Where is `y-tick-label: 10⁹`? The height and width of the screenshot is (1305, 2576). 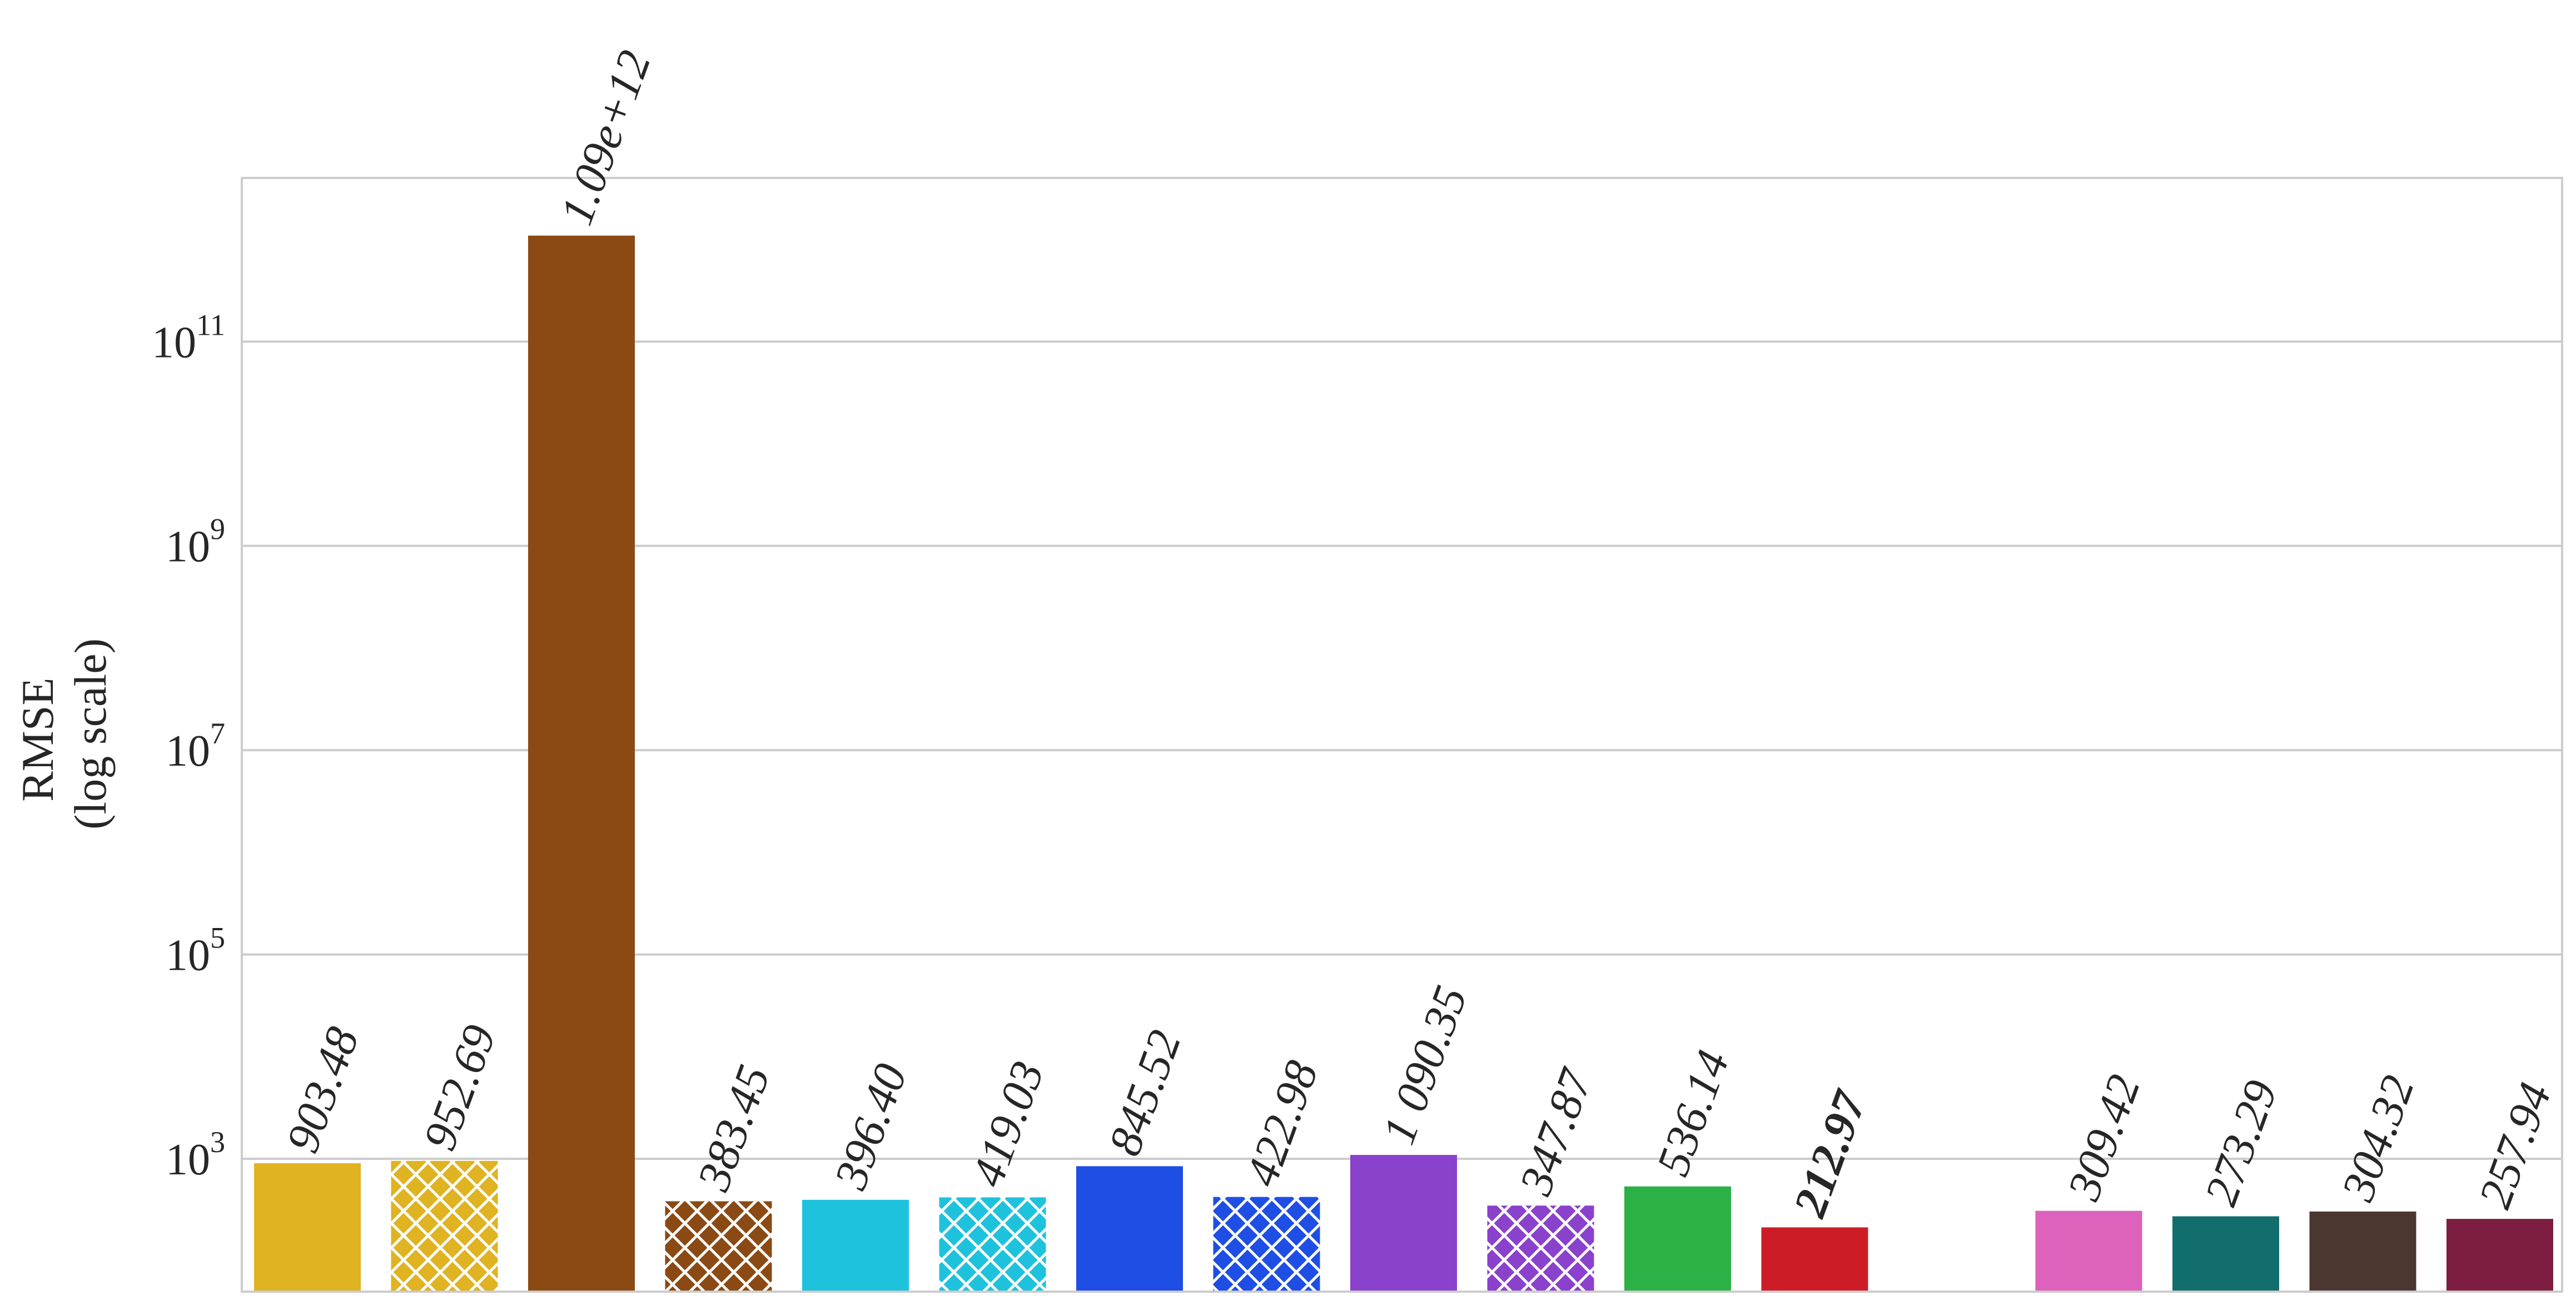
y-tick-label: 10⁹ is located at coordinates (195, 542).